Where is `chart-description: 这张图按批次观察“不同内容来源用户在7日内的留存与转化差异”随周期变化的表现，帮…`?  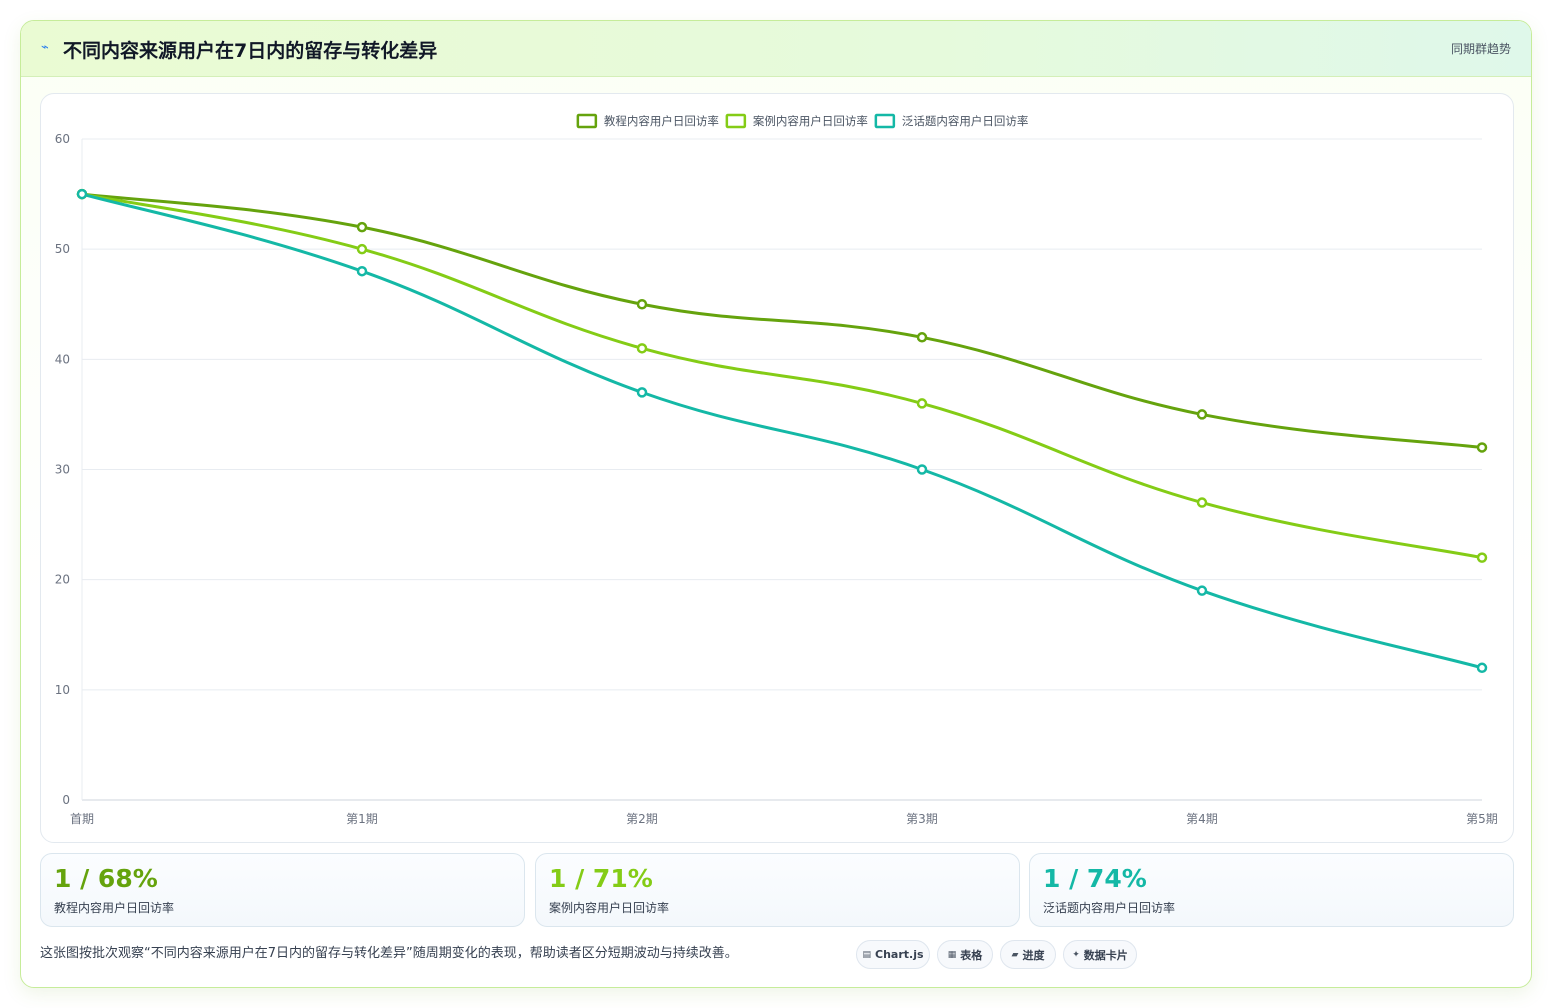 chart-description: 这张图按批次观察“不同内容来源用户在7日内的留存与转化差异”随周期变化的表现，帮… is located at coordinates (389, 953).